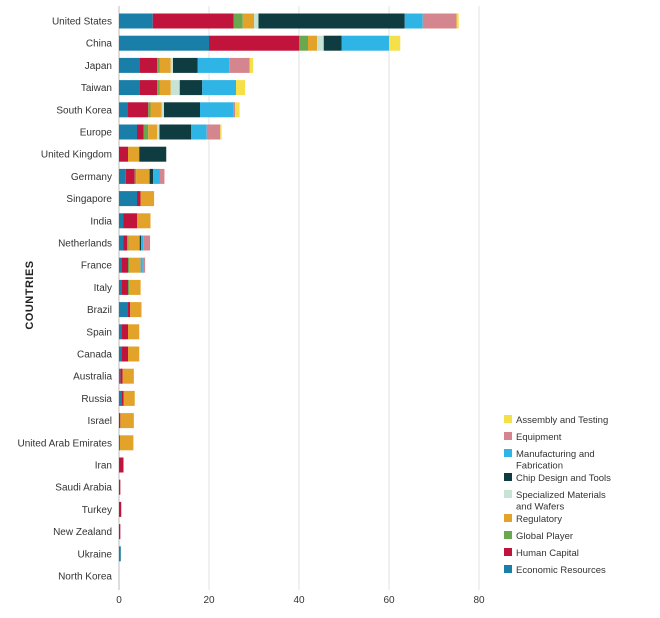 The image size is (660, 618). I want to click on country-label: Ukraine, so click(95, 554).